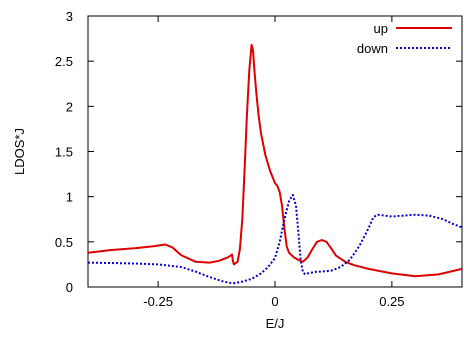 The height and width of the screenshot is (337, 464). What do you see at coordinates (64, 242) in the screenshot?
I see `y-tick-label: 0.5` at bounding box center [64, 242].